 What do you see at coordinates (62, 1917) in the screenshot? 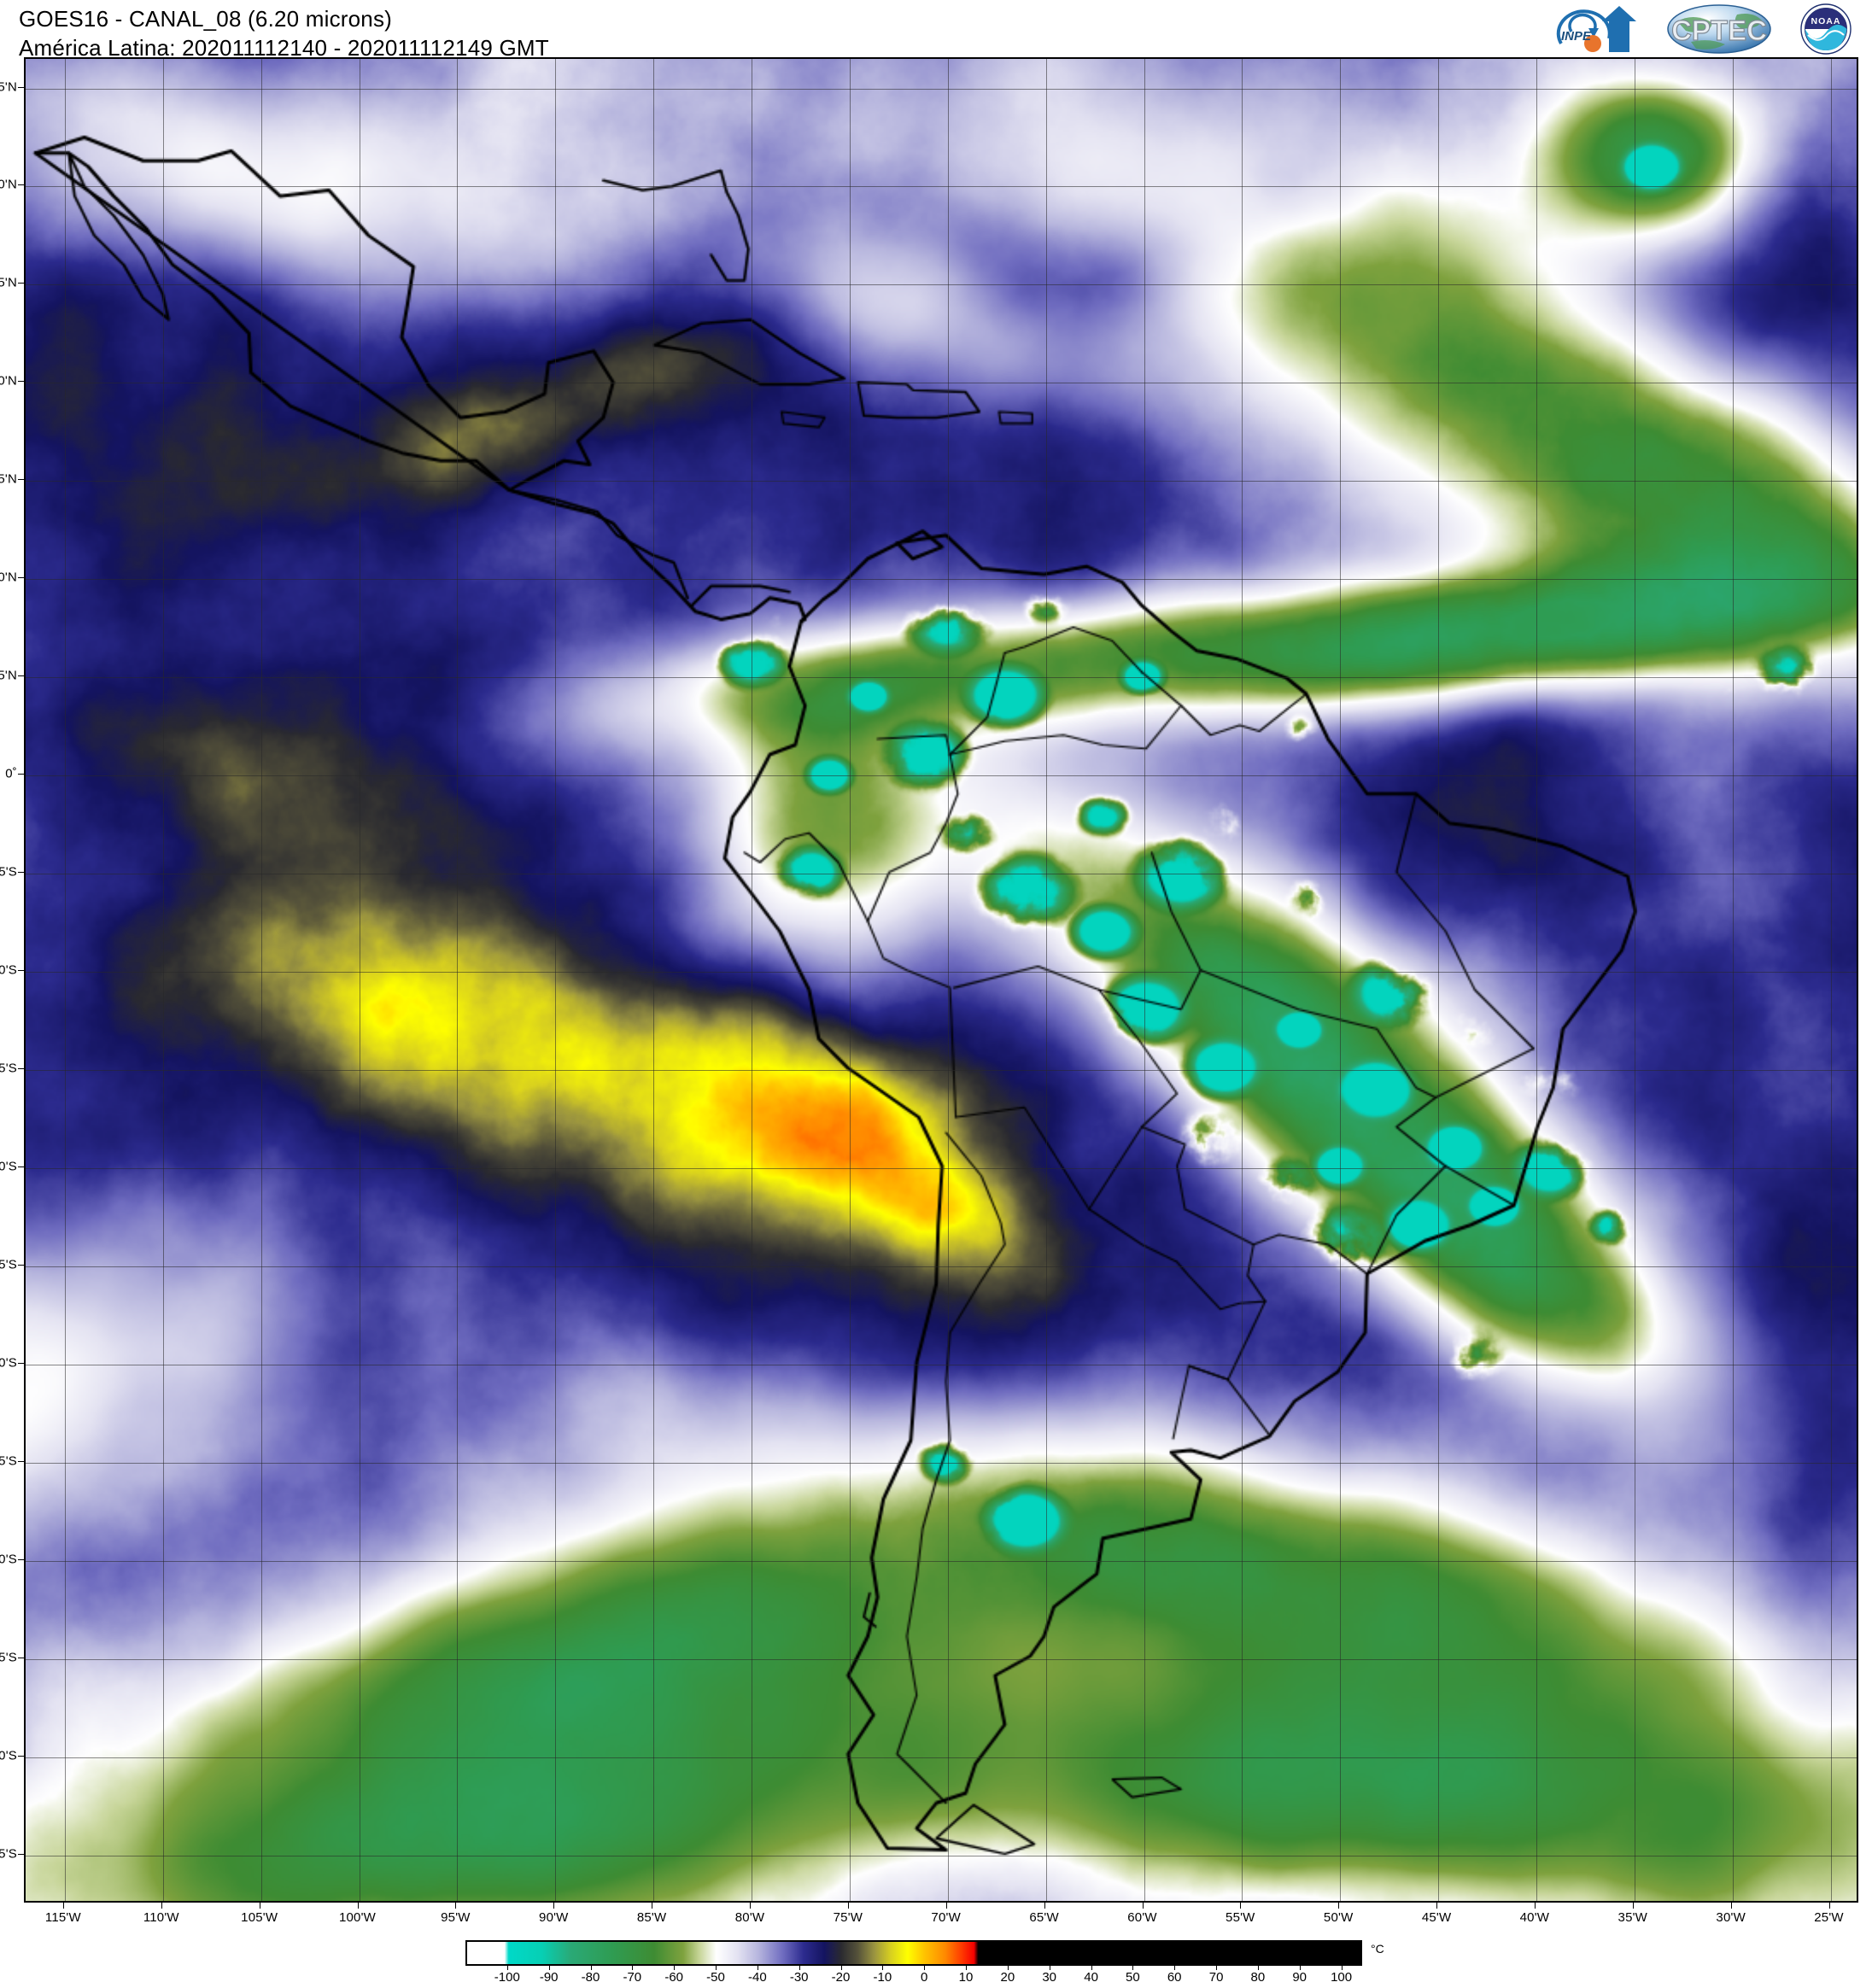
I see `longitude-label: 115'W` at bounding box center [62, 1917].